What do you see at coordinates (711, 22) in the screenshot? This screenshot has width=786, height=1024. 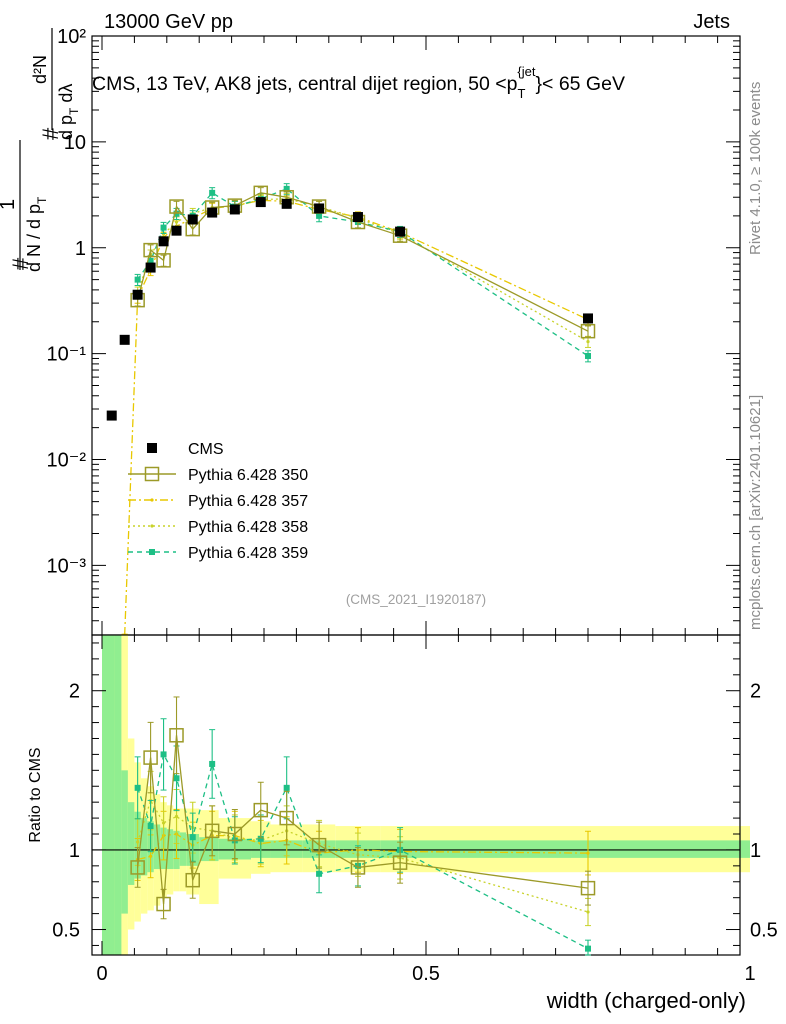 I see `header-right: Jets` at bounding box center [711, 22].